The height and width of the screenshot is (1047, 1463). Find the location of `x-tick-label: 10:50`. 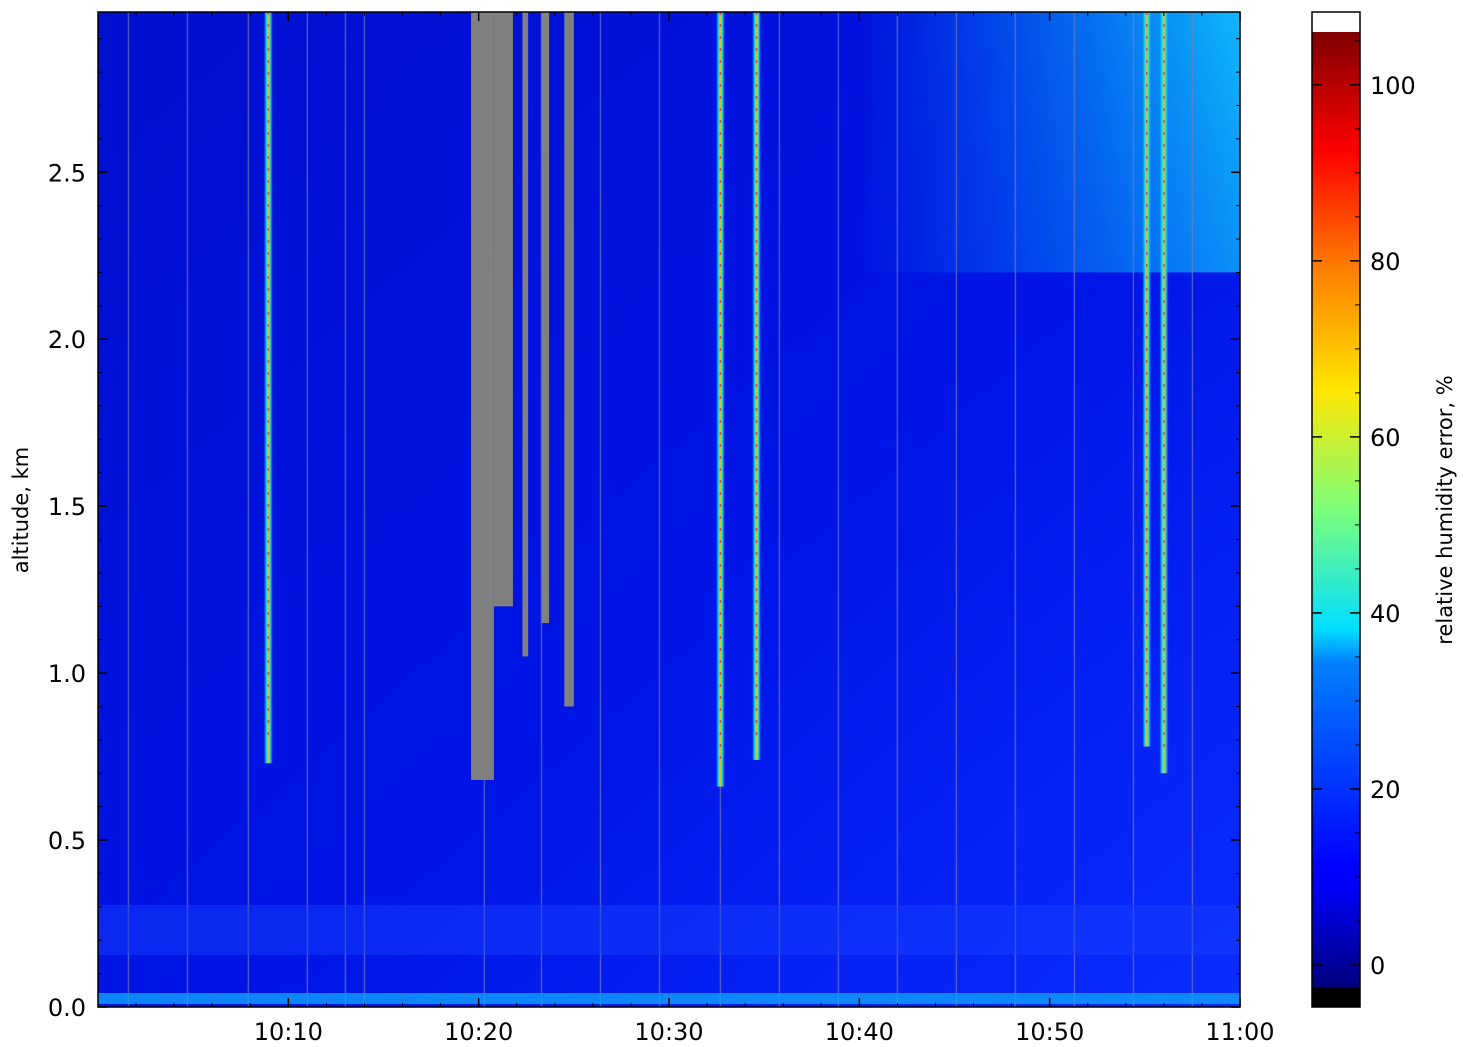

x-tick-label: 10:50 is located at coordinates (1049, 1032).